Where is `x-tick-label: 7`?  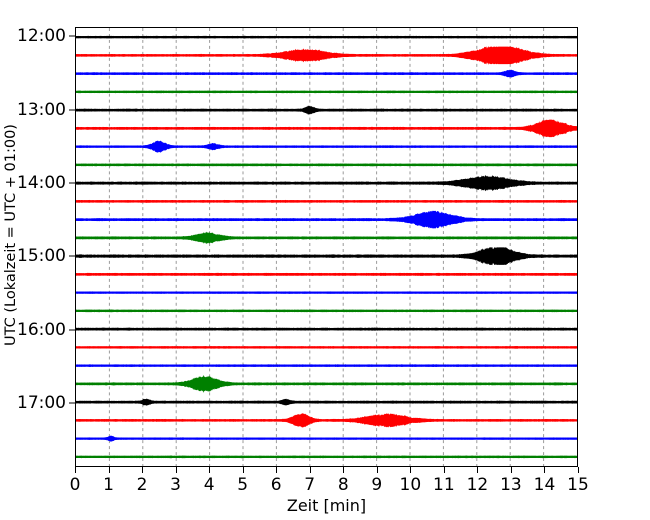
x-tick-label: 7 is located at coordinates (310, 485).